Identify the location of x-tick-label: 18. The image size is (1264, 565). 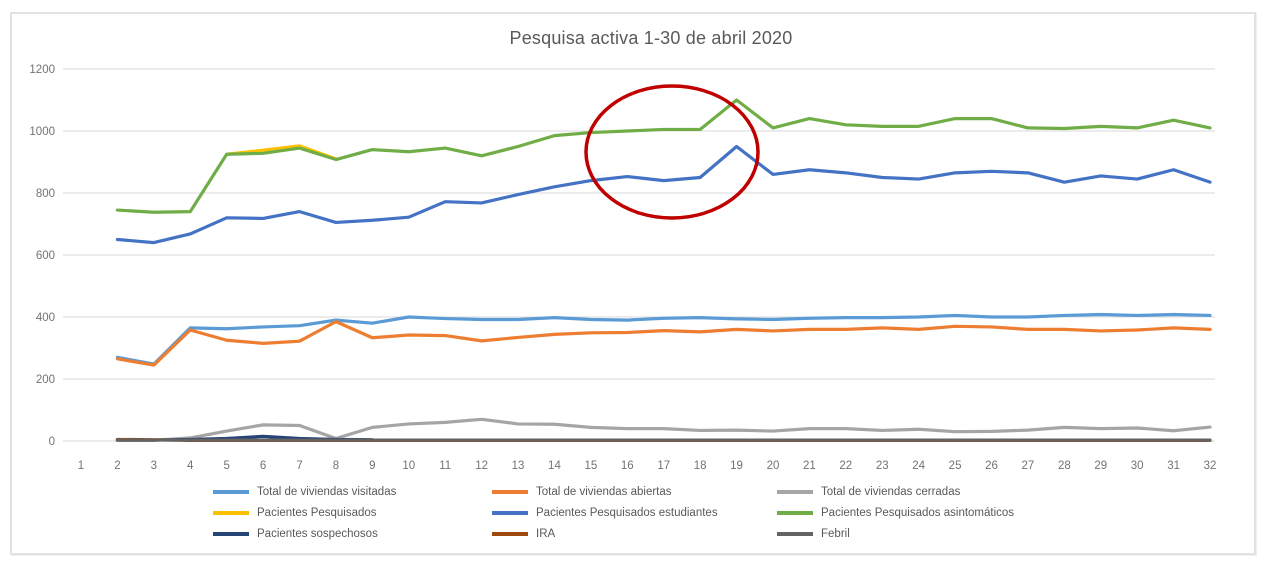
(700, 466).